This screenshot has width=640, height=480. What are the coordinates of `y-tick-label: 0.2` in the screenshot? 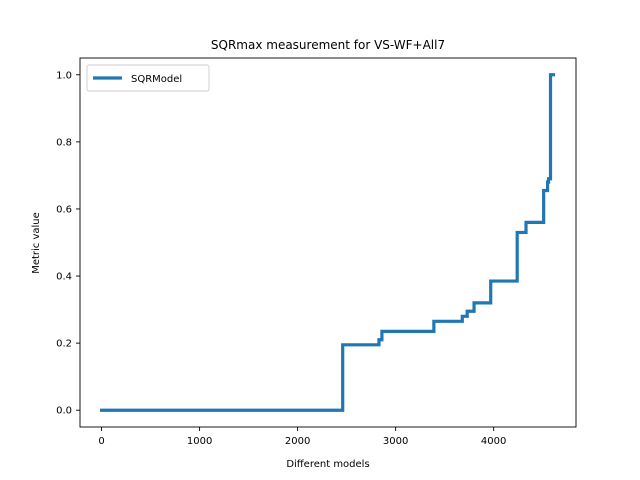 It's located at (64, 344).